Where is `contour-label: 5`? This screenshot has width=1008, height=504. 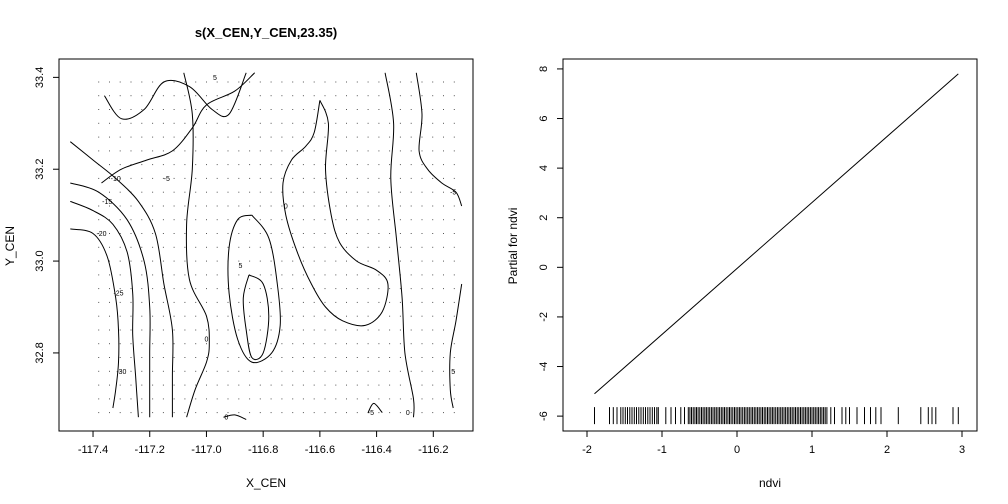
contour-label: 5 is located at coordinates (453, 372).